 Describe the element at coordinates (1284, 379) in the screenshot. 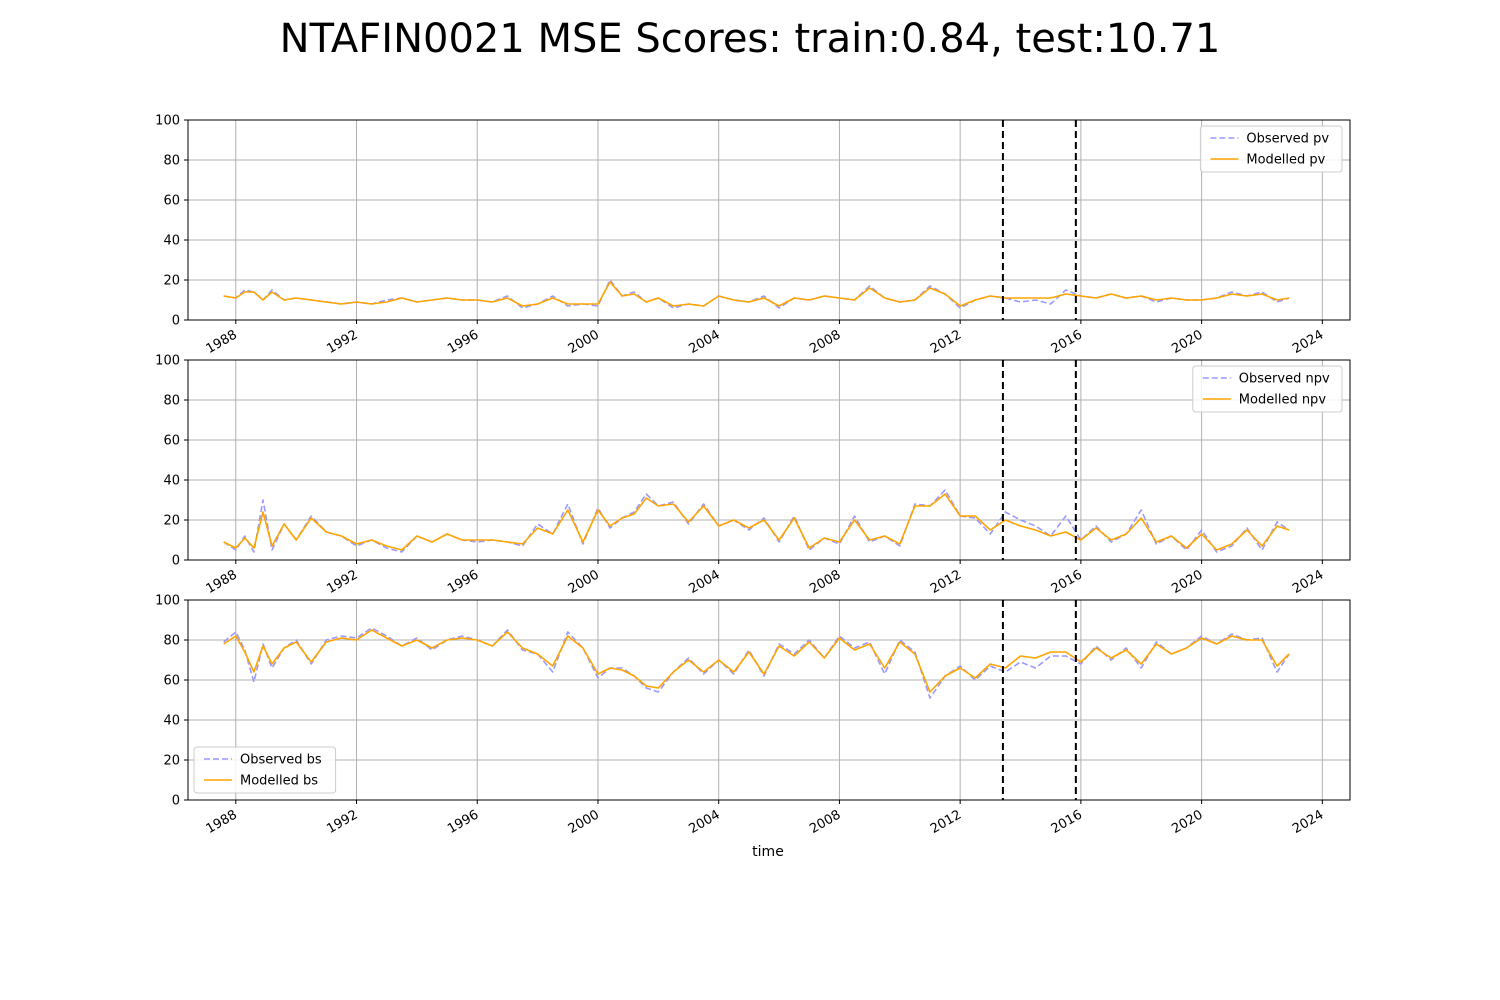

I see `legend-label: Observed npv` at that location.